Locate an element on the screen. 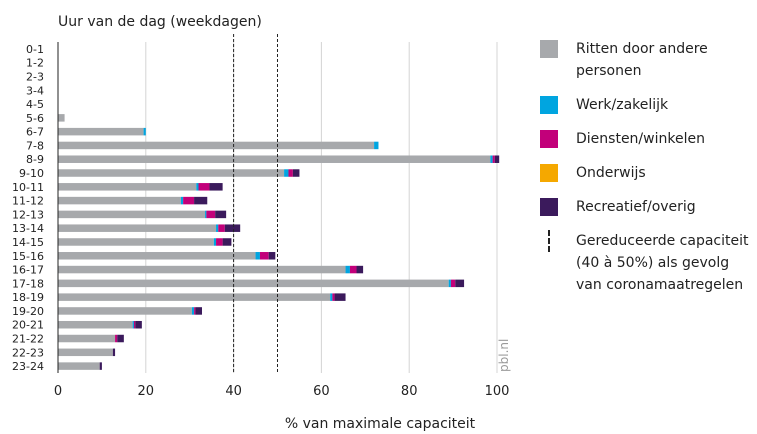  category-label: 16-17 is located at coordinates (28, 270).